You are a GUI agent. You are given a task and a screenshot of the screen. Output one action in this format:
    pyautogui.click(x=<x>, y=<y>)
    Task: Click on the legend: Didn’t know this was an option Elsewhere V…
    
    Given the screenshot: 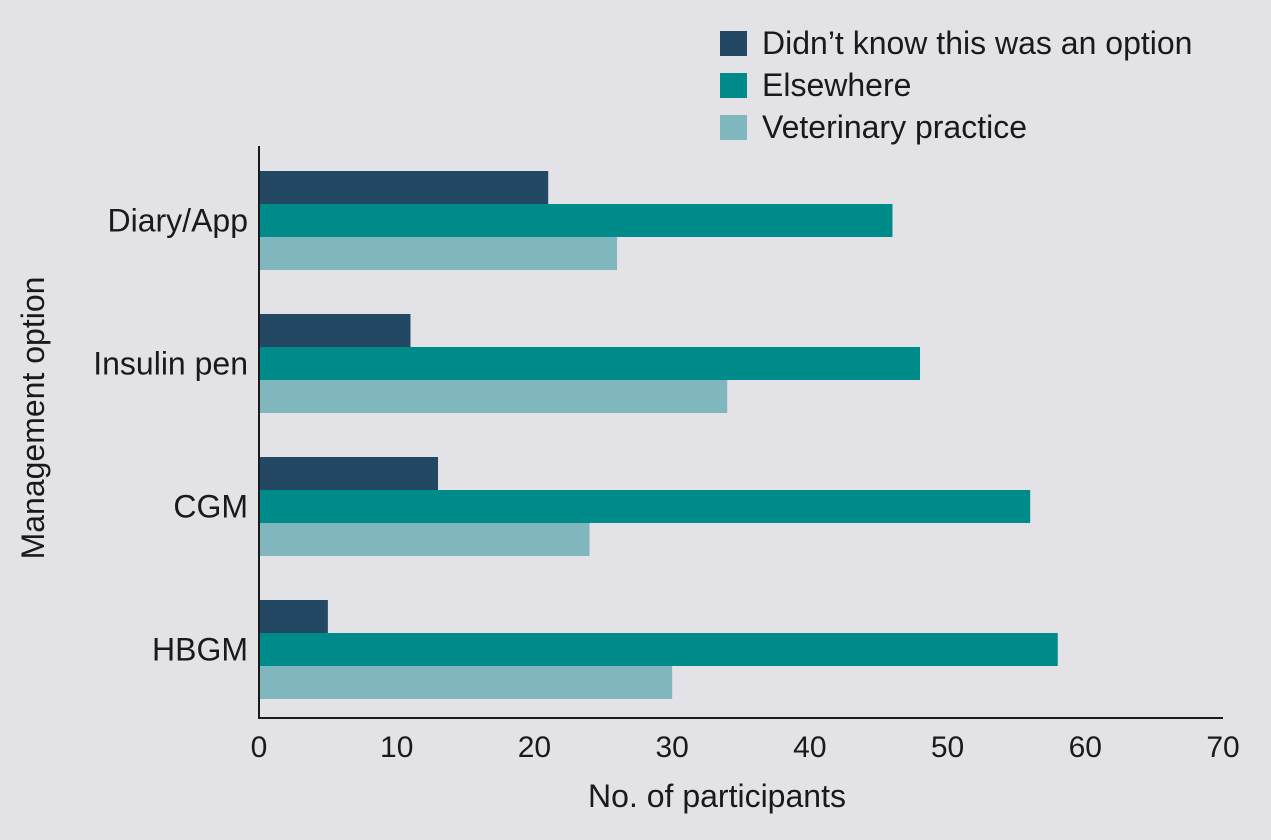 What is the action you would take?
    pyautogui.click(x=956, y=85)
    